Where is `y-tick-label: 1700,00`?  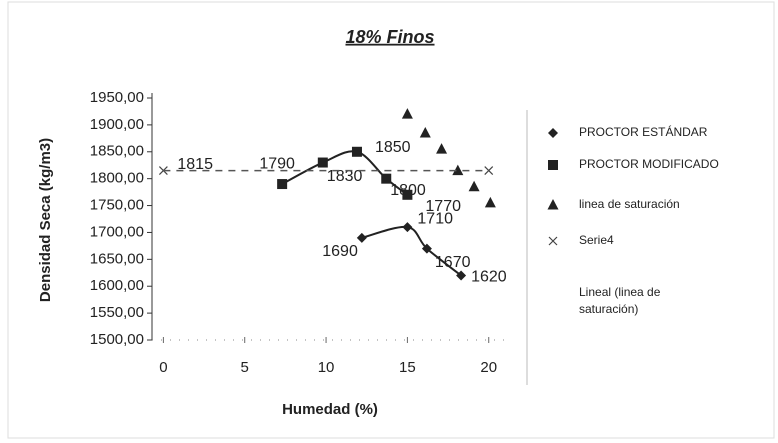
y-tick-label: 1700,00 is located at coordinates (117, 231).